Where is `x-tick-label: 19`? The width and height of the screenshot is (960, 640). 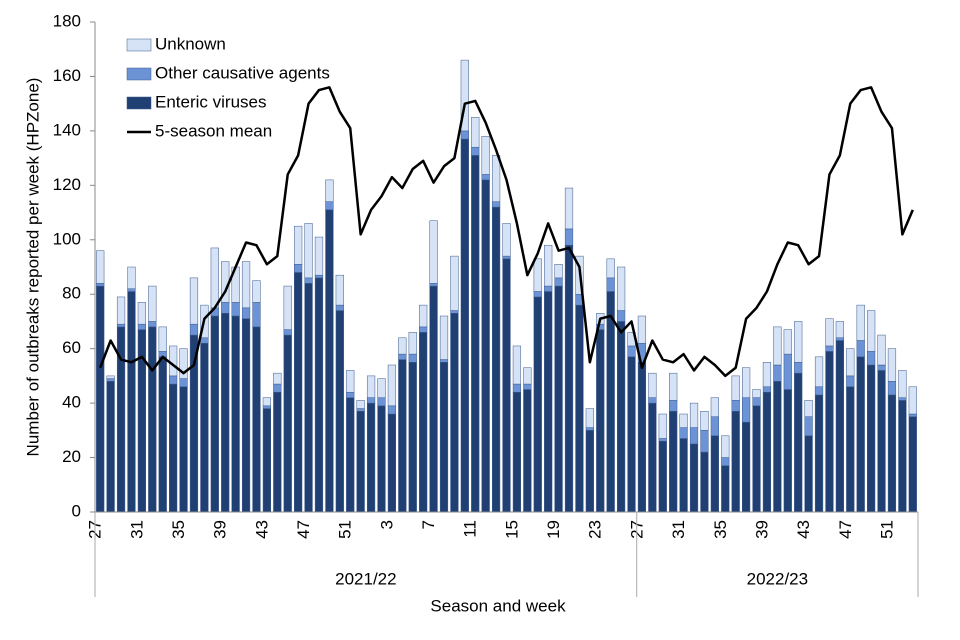
x-tick-label: 19 is located at coordinates (553, 529).